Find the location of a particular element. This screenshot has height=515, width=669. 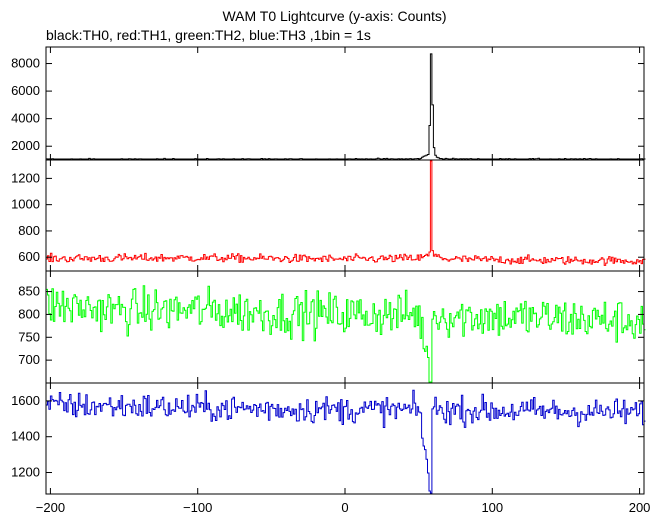

y-tick-label-1-0: 600 is located at coordinates (29, 256).